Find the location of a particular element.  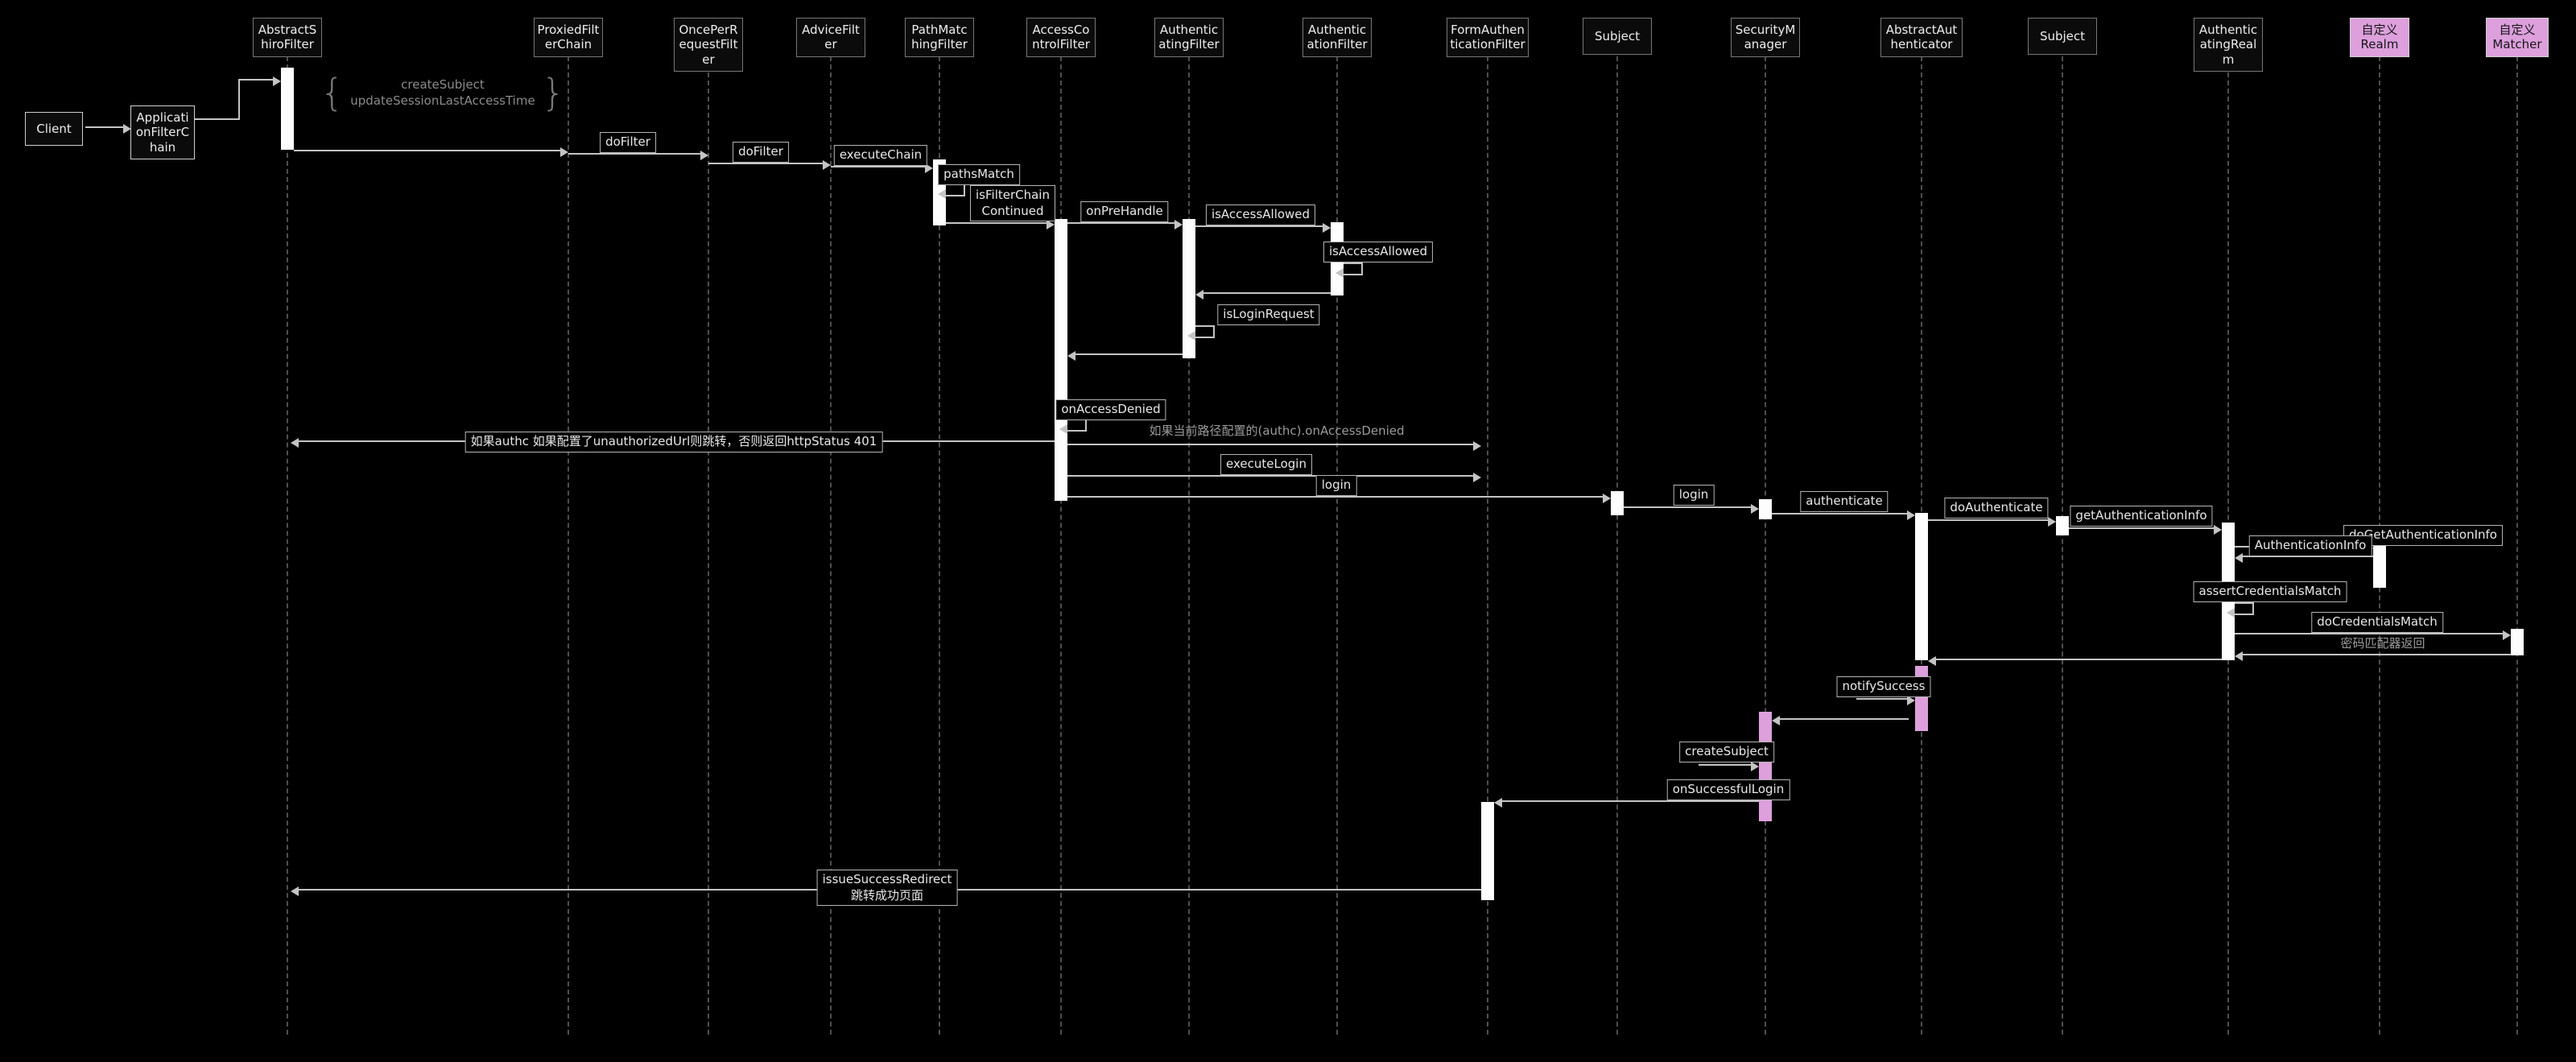

label-paths-match: pathsMatch is located at coordinates (979, 174).